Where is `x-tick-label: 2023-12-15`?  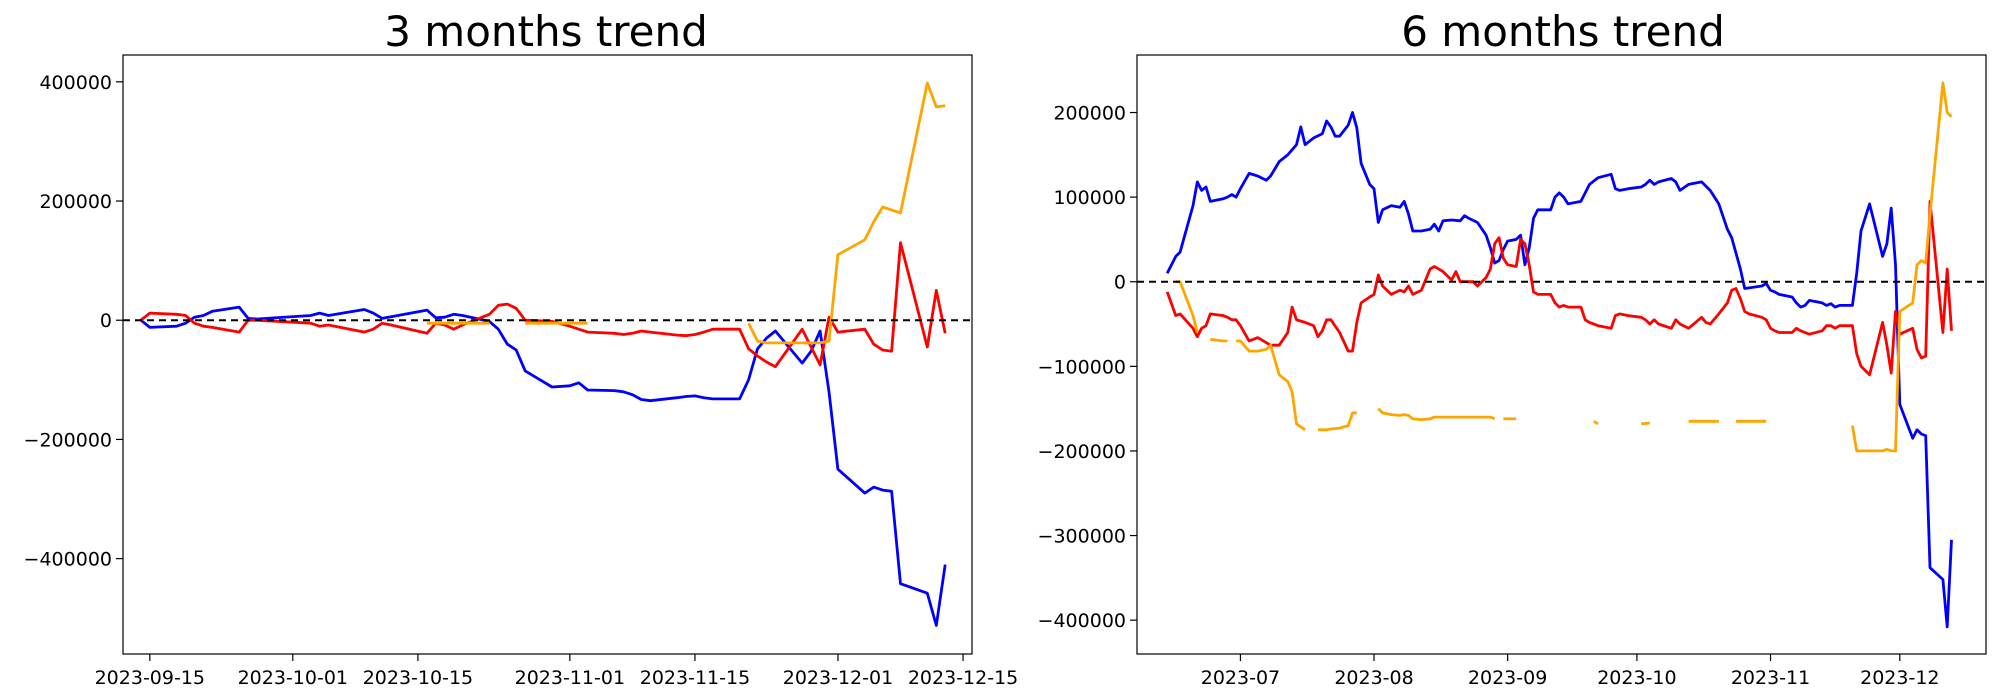 x-tick-label: 2023-12-15 is located at coordinates (963, 678).